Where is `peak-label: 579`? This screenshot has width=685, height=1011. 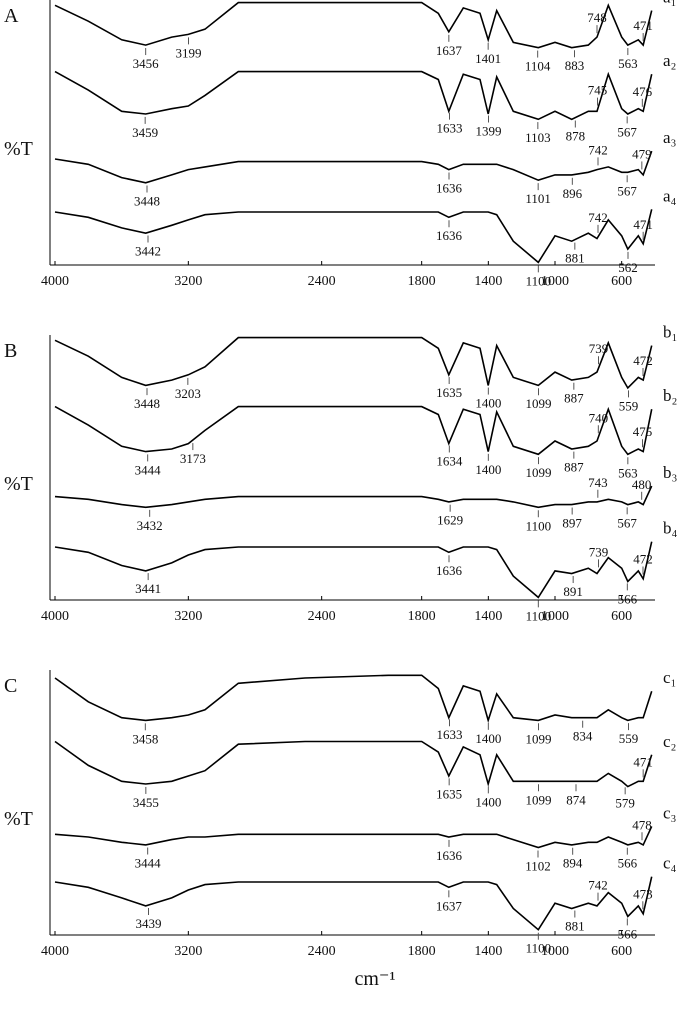
peak-label: 579 is located at coordinates (625, 802).